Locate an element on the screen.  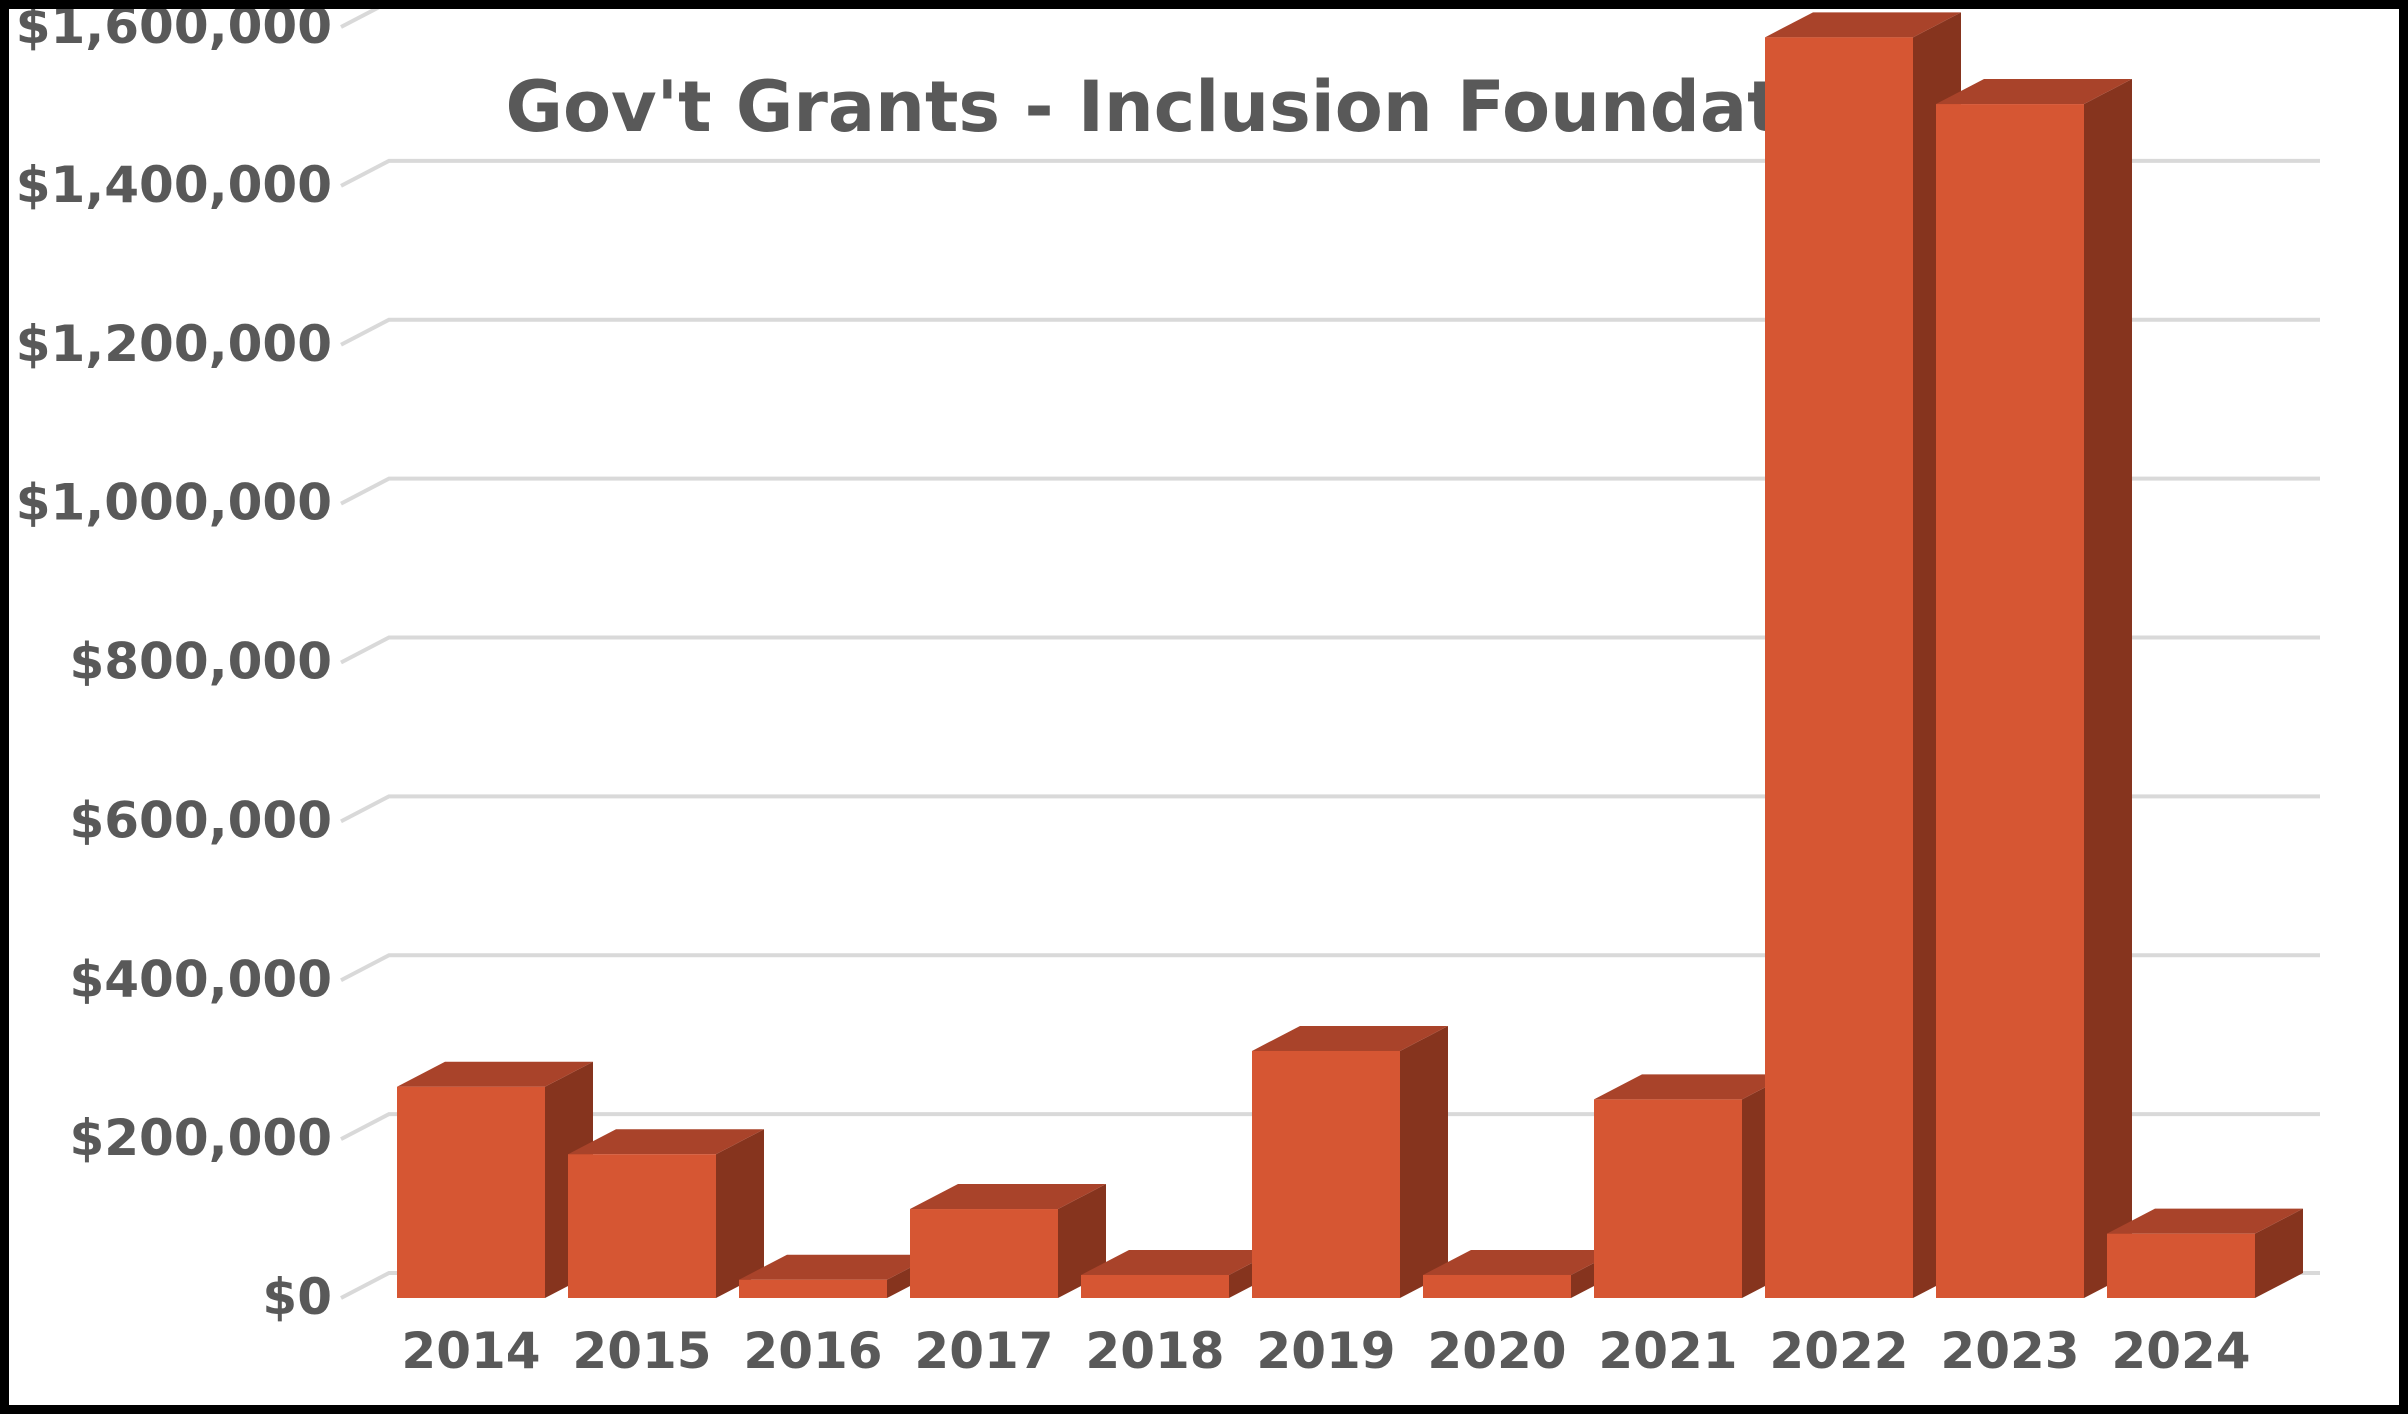
bar-2024 is located at coordinates (2205, 1253).